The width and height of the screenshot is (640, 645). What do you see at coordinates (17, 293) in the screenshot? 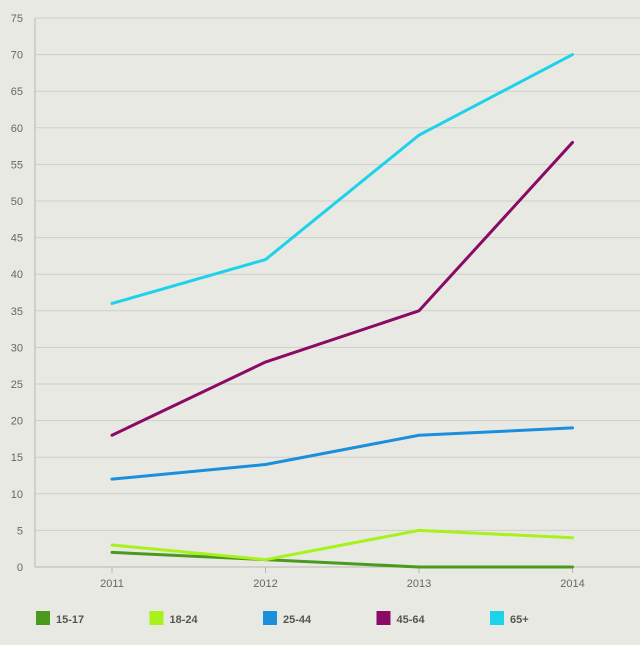
I see `y-axis-tick-labels: 0 5 10 15 20 25 30 35 40 45 50 55 60 65 70 75` at bounding box center [17, 293].